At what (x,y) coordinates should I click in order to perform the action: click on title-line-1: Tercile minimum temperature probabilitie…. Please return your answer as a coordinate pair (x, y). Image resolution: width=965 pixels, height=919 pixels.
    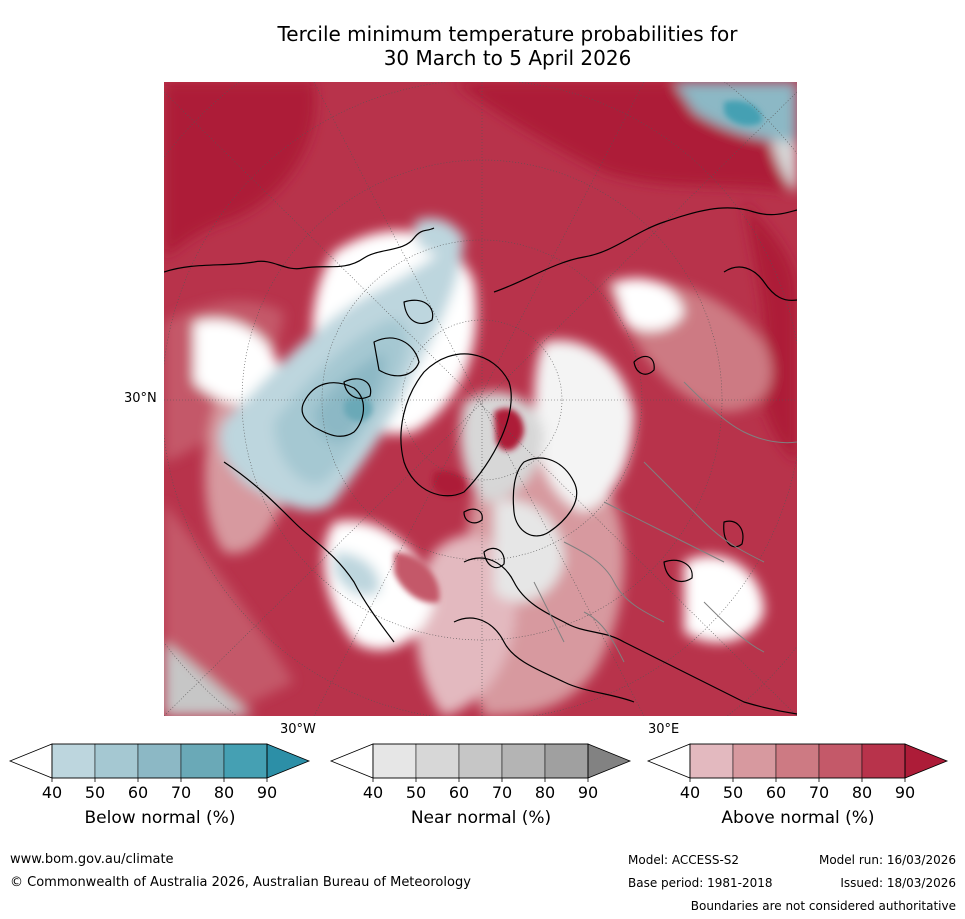
    Looking at the image, I should click on (507, 34).